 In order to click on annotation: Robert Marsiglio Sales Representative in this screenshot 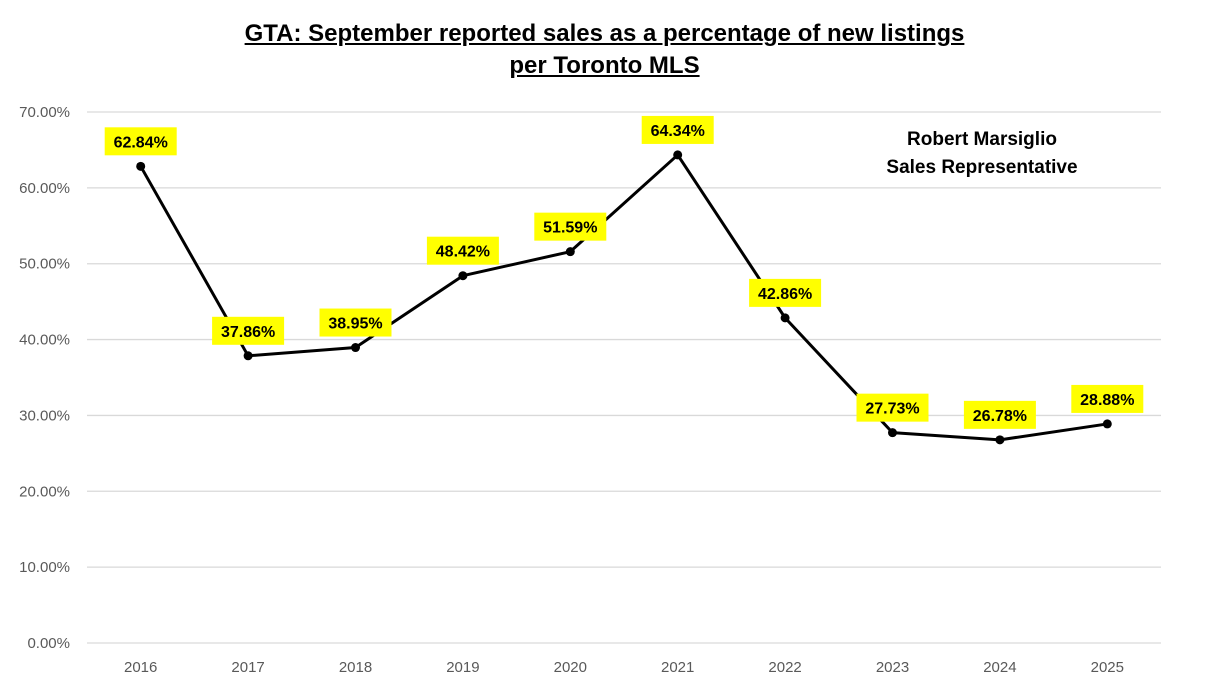, I will do `click(981, 153)`.